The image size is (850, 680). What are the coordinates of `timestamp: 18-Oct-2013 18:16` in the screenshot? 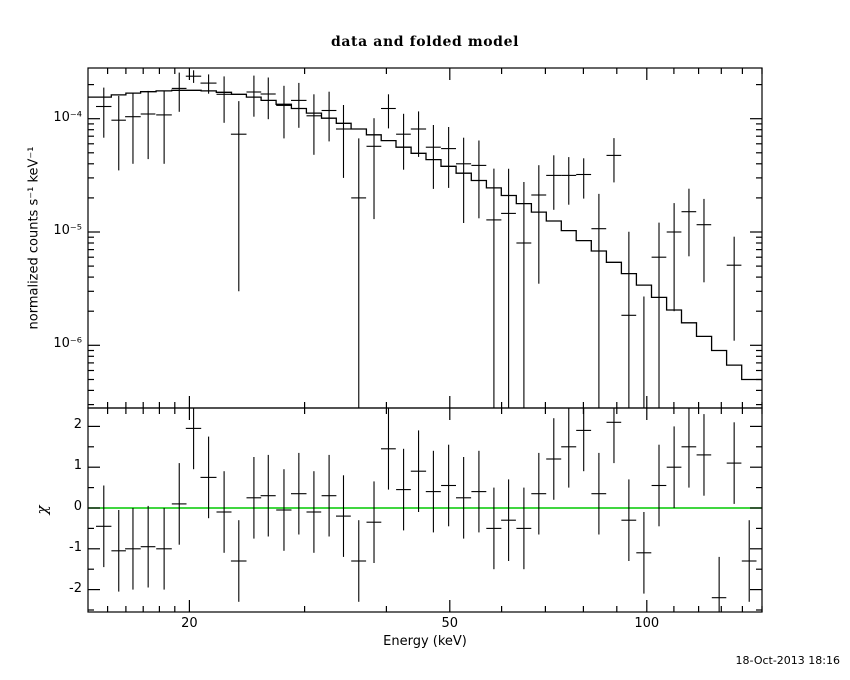 It's located at (787, 660).